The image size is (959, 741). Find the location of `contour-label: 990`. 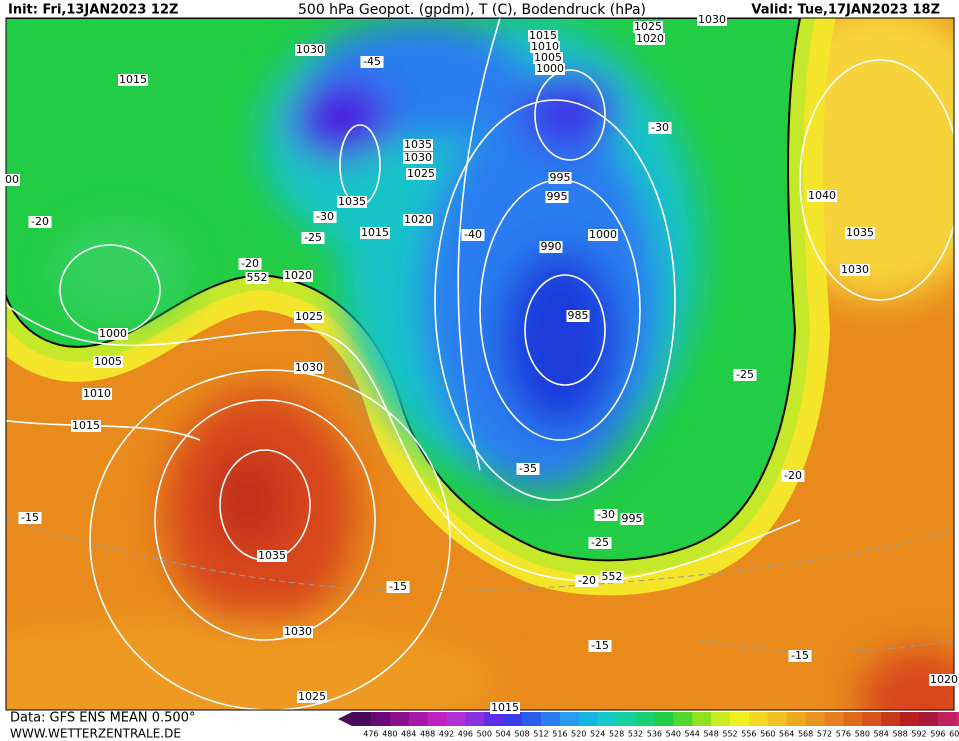

contour-label: 990 is located at coordinates (551, 246).